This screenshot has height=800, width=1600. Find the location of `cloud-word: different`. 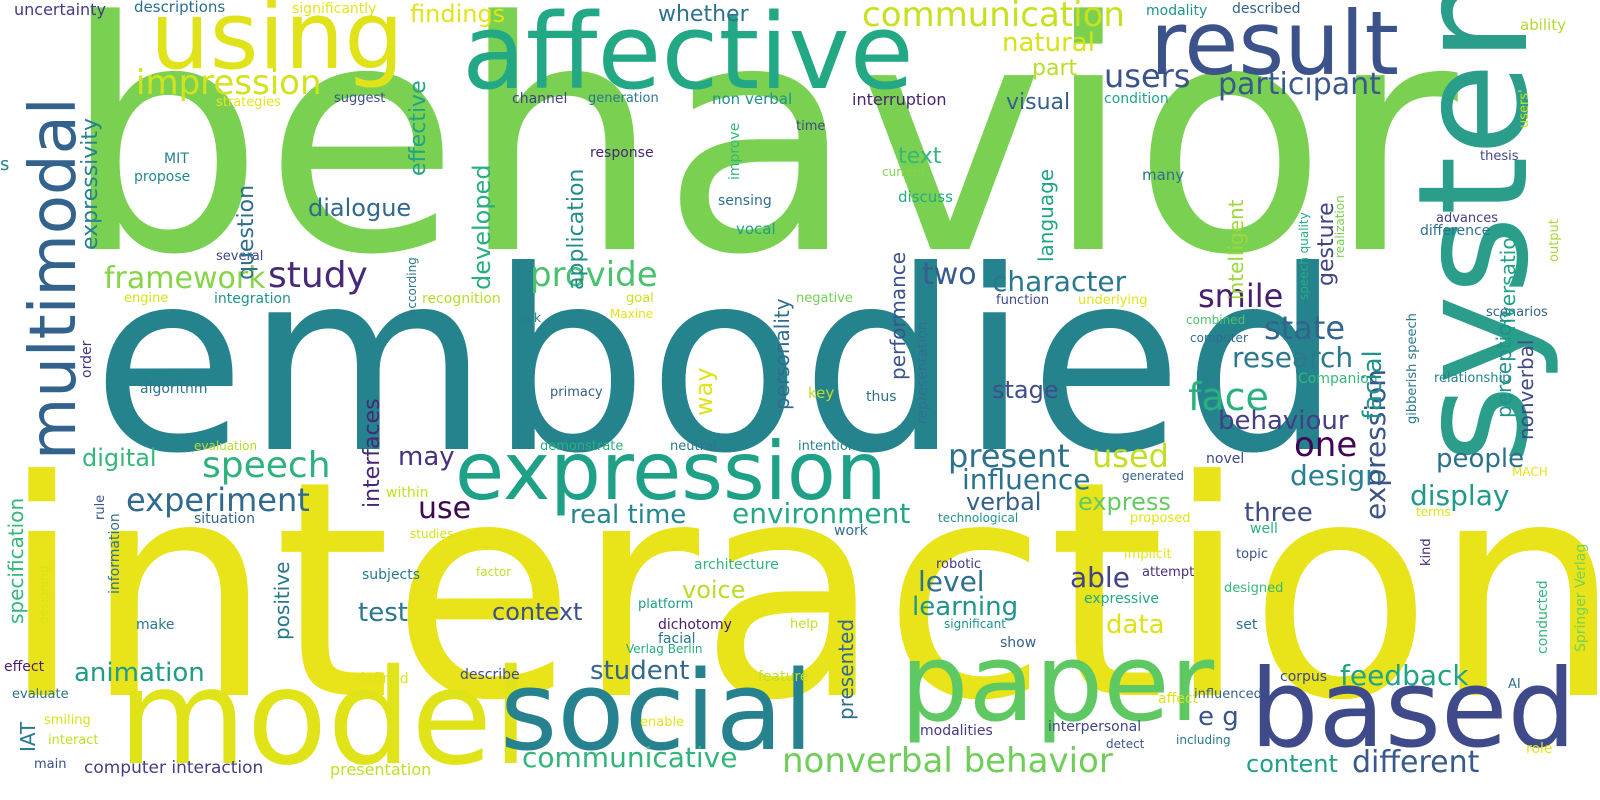

cloud-word: different is located at coordinates (1416, 762).